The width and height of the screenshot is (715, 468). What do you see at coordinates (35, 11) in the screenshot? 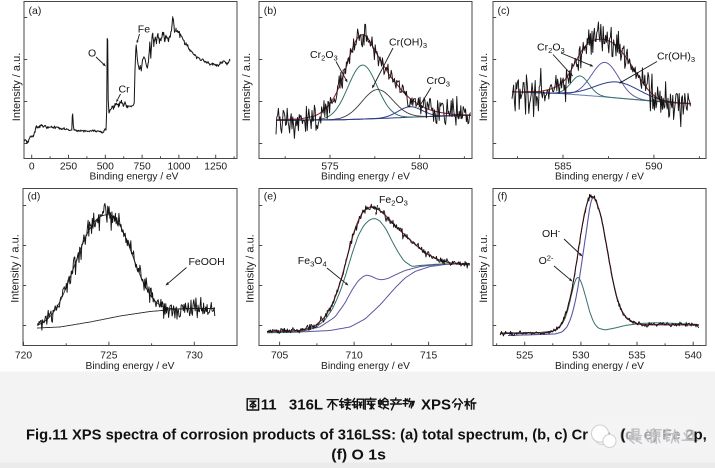
I see `svg-text: (a)` at bounding box center [35, 11].